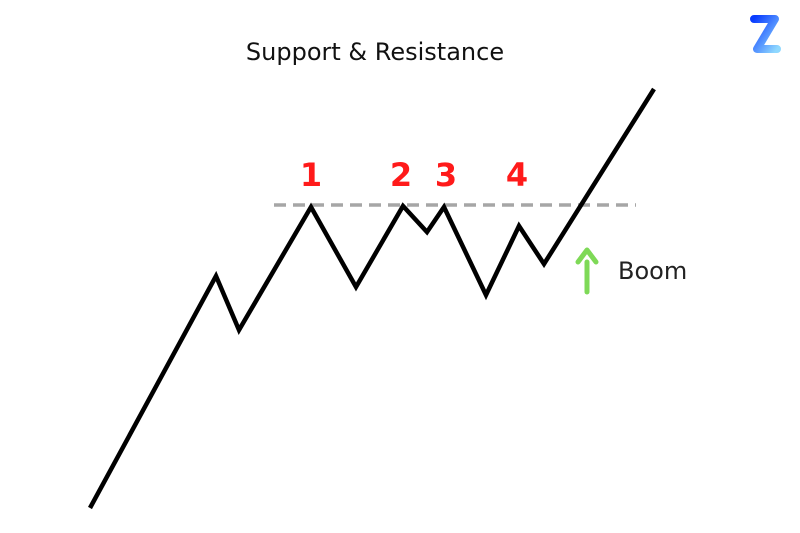 The width and height of the screenshot is (800, 533). I want to click on diagram-title: Support & Resistance, so click(375, 52).